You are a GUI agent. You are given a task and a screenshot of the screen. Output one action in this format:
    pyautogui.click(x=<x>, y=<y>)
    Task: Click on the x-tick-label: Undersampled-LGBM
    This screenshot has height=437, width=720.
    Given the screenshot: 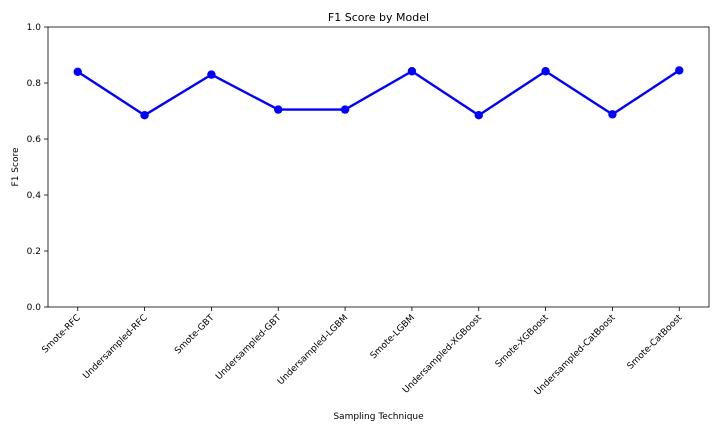 What is the action you would take?
    pyautogui.click(x=313, y=350)
    